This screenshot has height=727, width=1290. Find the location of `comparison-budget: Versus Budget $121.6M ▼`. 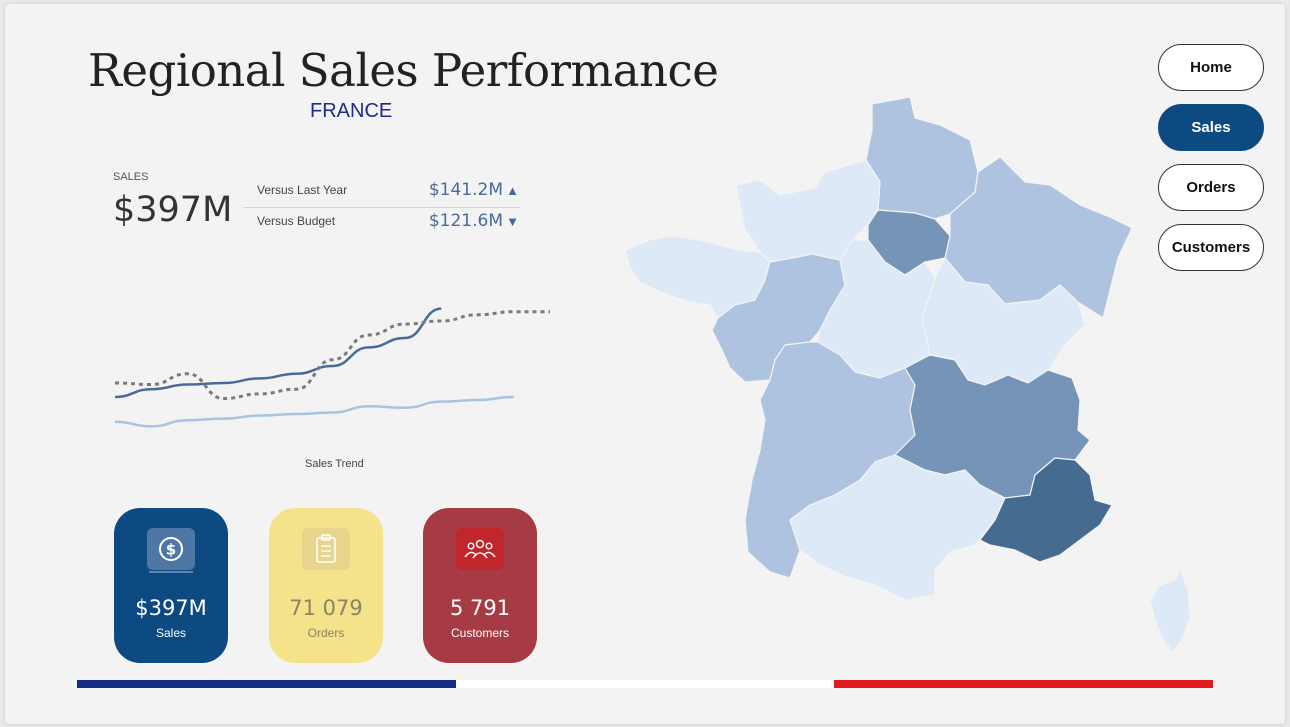

comparison-budget: Versus Budget $121.6M ▼ is located at coordinates (383, 221).